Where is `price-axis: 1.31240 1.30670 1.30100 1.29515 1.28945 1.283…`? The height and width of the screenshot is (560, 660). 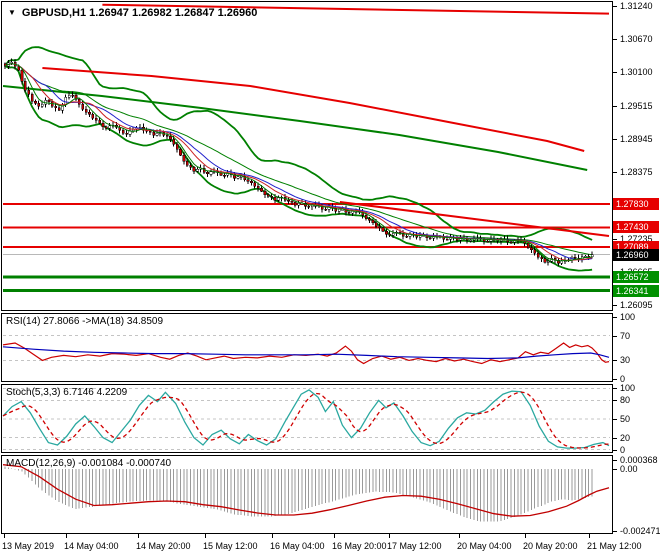 price-axis: 1.31240 1.30670 1.30100 1.29515 1.28945 1.283… is located at coordinates (636, 268).